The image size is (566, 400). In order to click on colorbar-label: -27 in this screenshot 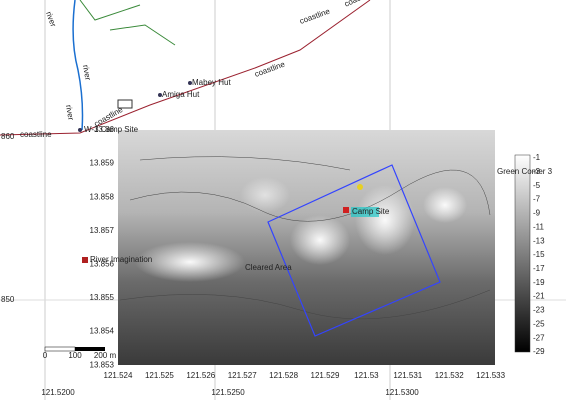, I will do `click(539, 337)`.